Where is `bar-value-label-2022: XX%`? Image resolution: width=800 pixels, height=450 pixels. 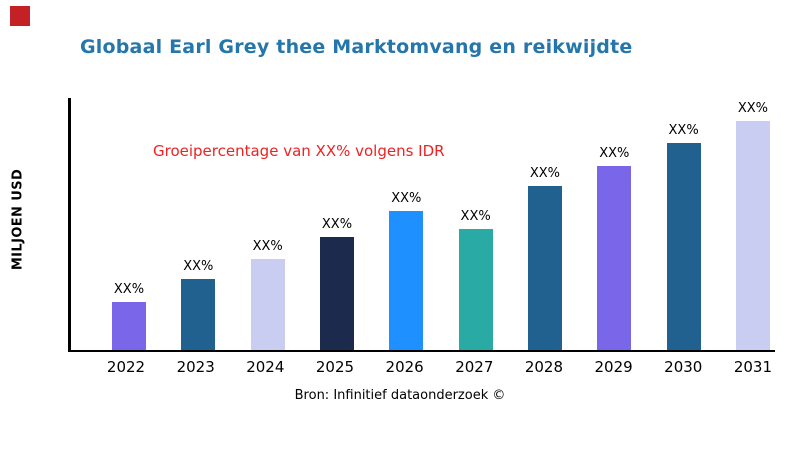 bar-value-label-2022: XX% is located at coordinates (129, 290).